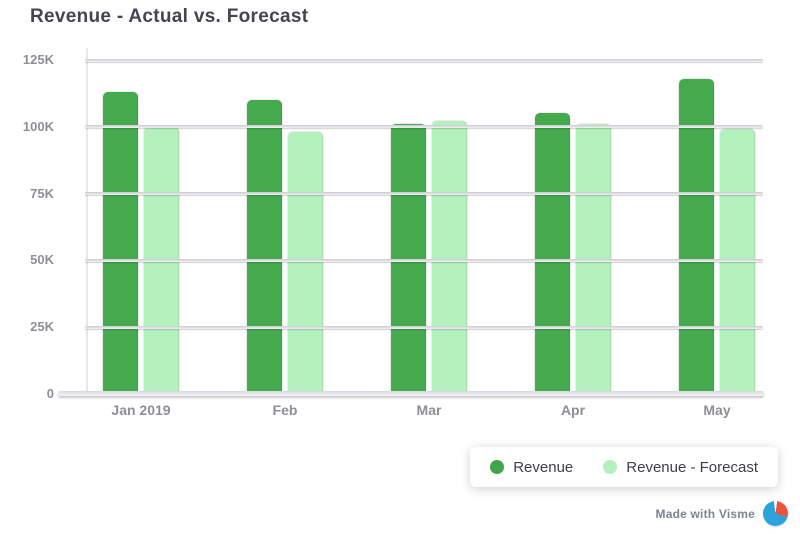  I want to click on bar-revenue-apr, so click(552, 253).